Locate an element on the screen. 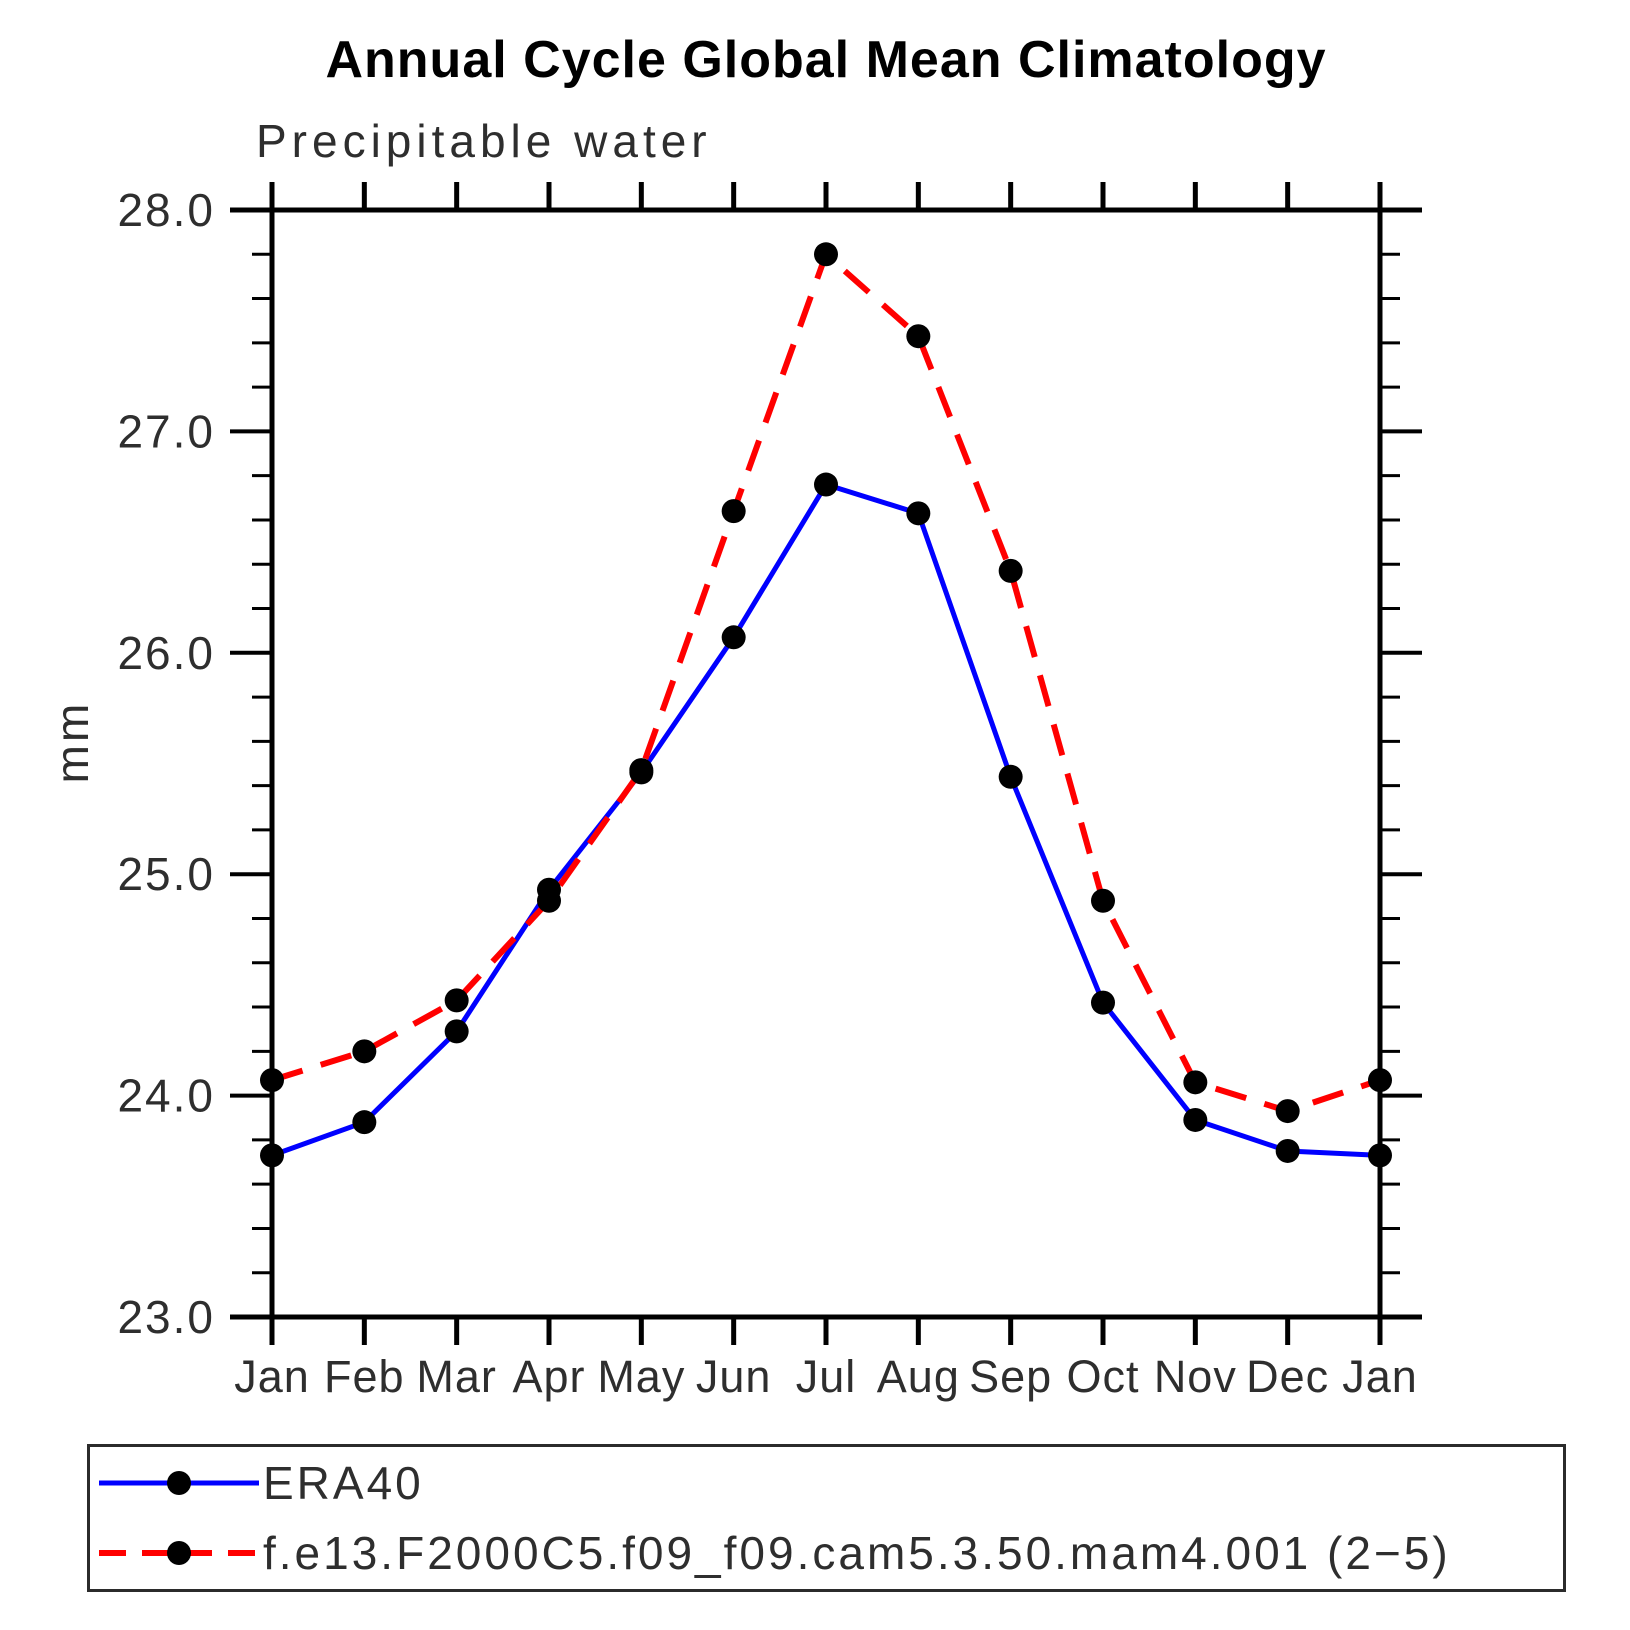 This screenshot has height=1630, width=1630. y-tick-label: 25.0 is located at coordinates (166, 874).